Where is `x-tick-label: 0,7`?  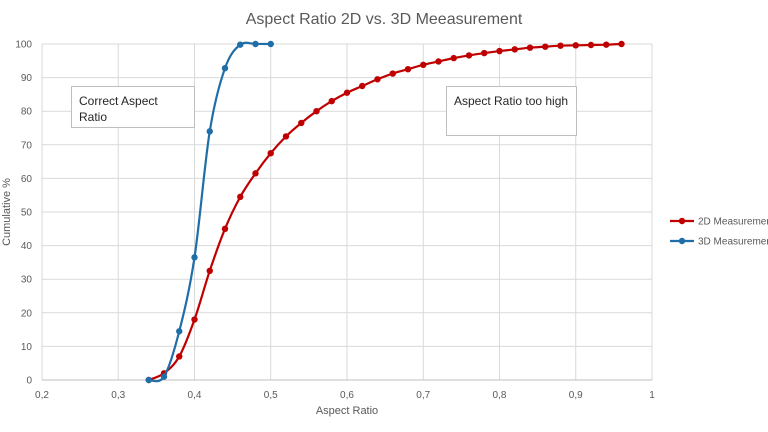
x-tick-label: 0,7 is located at coordinates (423, 395).